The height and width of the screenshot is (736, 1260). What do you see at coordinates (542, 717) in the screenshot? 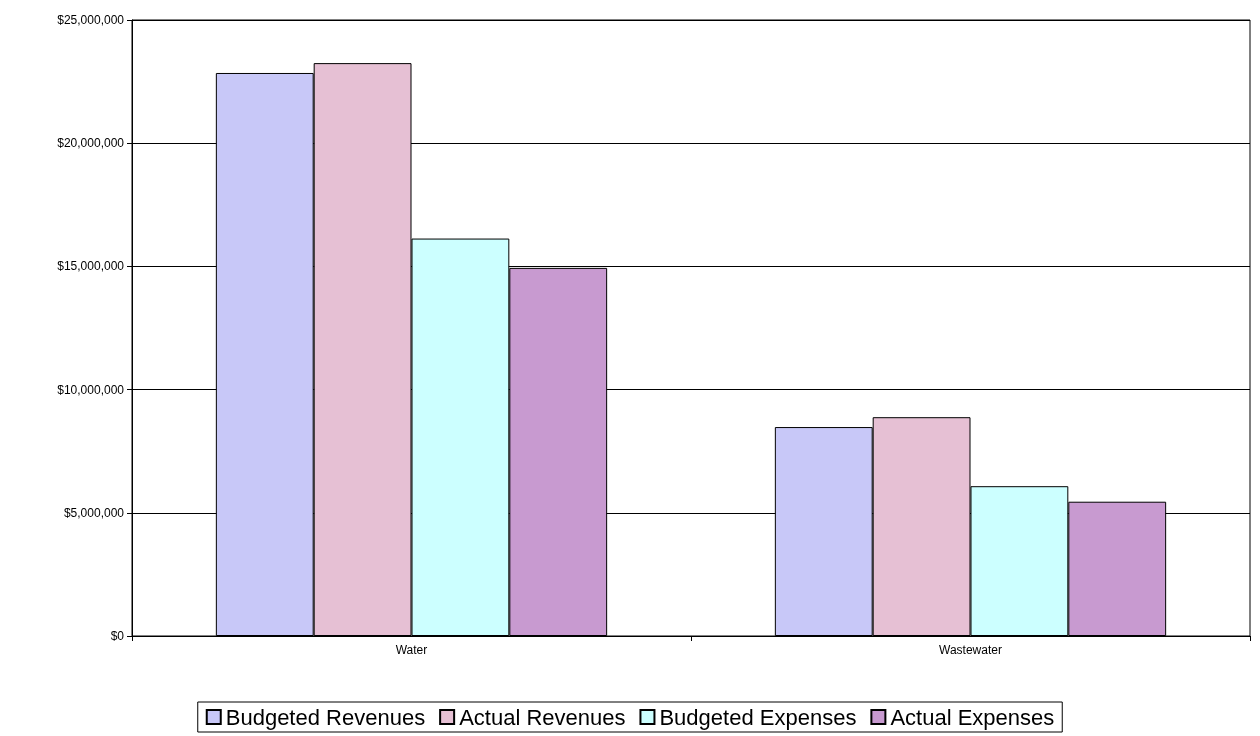
I see `legend-label: Actual Revenues` at bounding box center [542, 717].